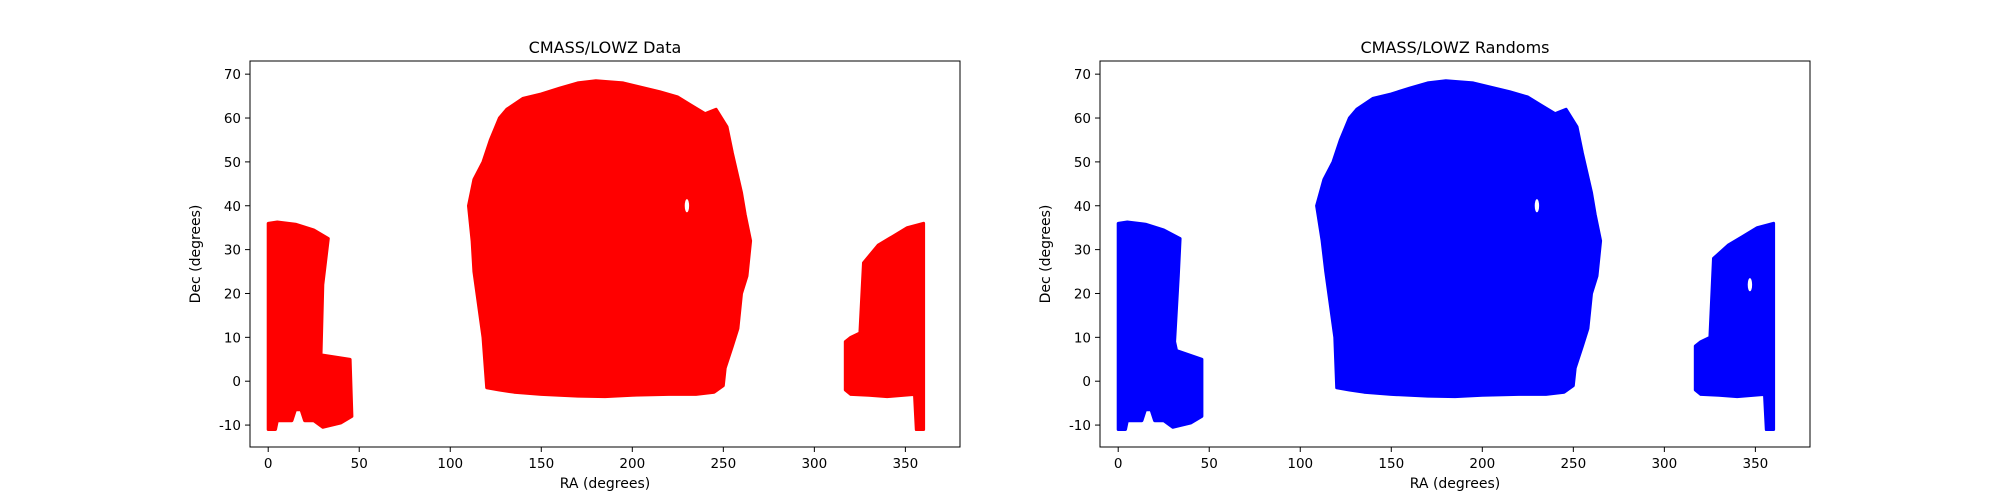 This screenshot has height=500, width=2000. Describe the element at coordinates (1454, 47) in the screenshot. I see `chart-title: CMASS/LOWZ Randoms` at that location.